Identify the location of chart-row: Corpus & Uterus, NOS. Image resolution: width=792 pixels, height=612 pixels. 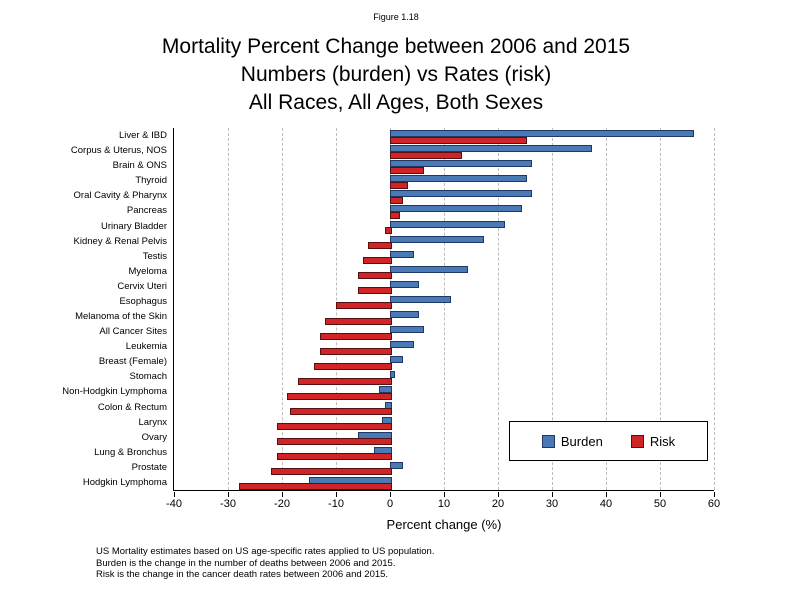
(392, 151).